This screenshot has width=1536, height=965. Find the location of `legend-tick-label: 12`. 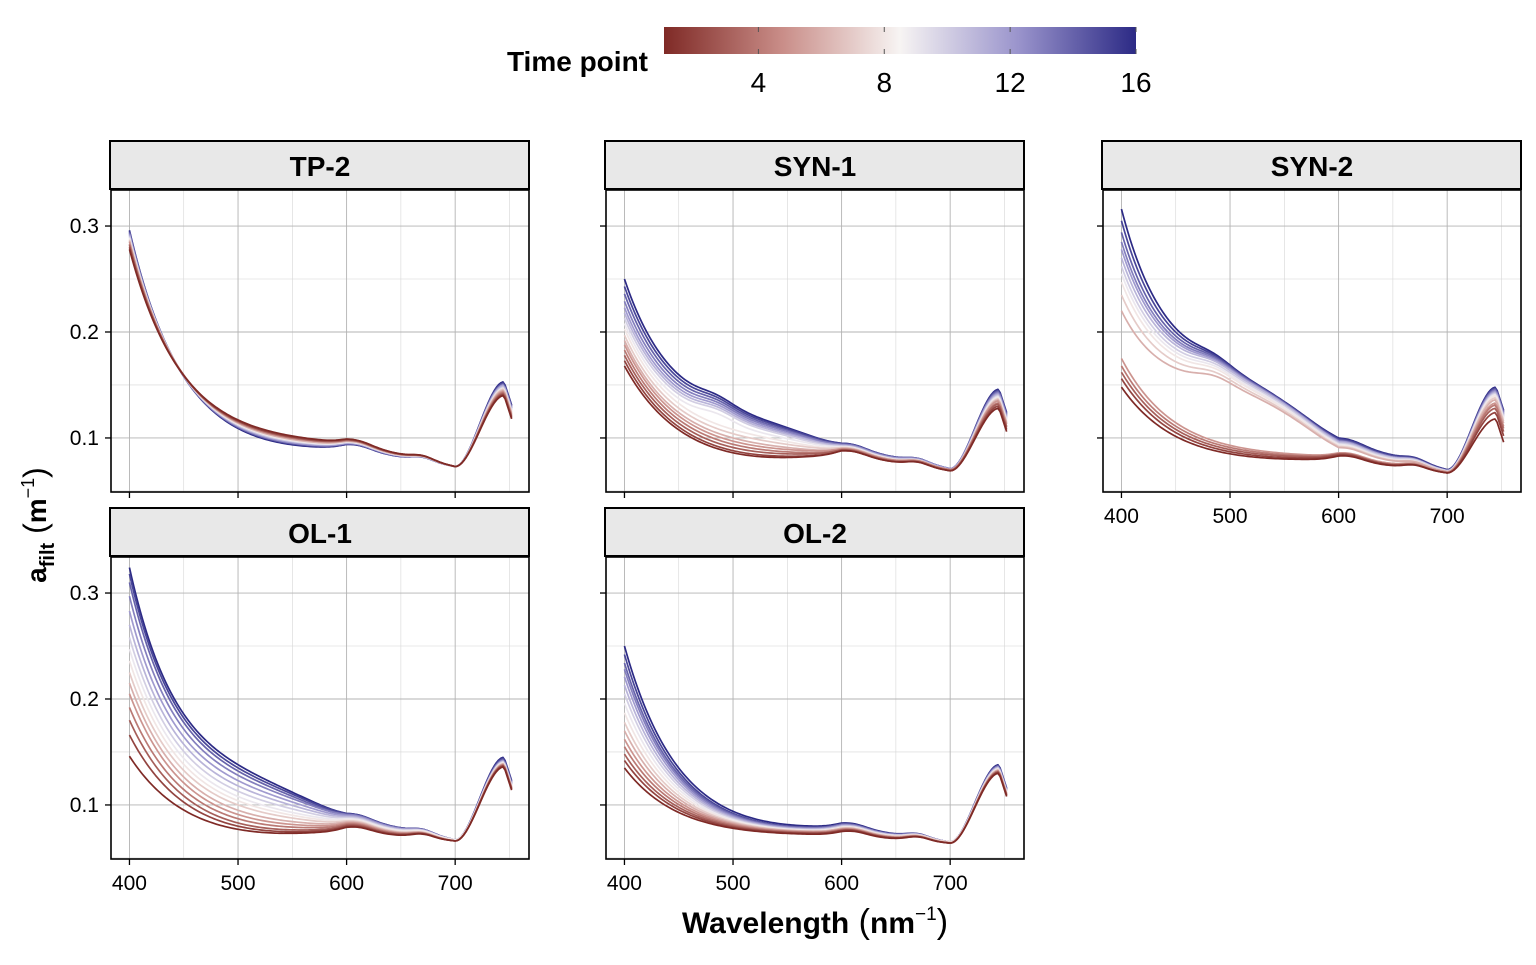

legend-tick-label: 12 is located at coordinates (1010, 82).